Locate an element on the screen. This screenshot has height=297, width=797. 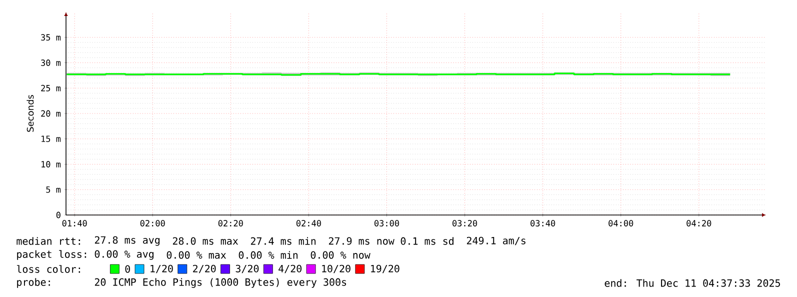
y-tick-label: 0 is located at coordinates (58, 215).